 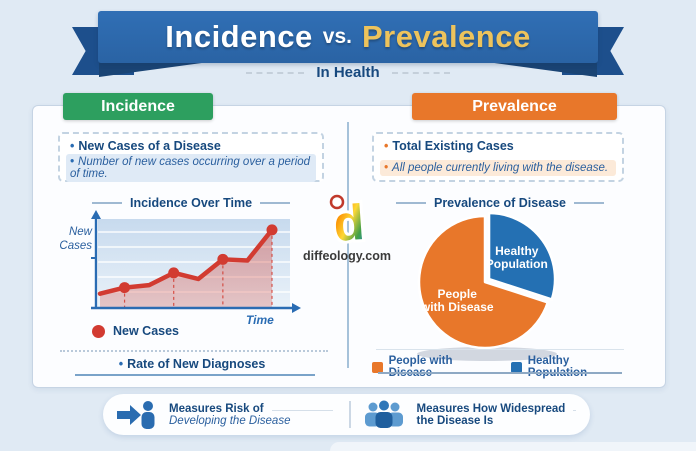 I want to click on incidence-line-chart, so click(x=196, y=261).